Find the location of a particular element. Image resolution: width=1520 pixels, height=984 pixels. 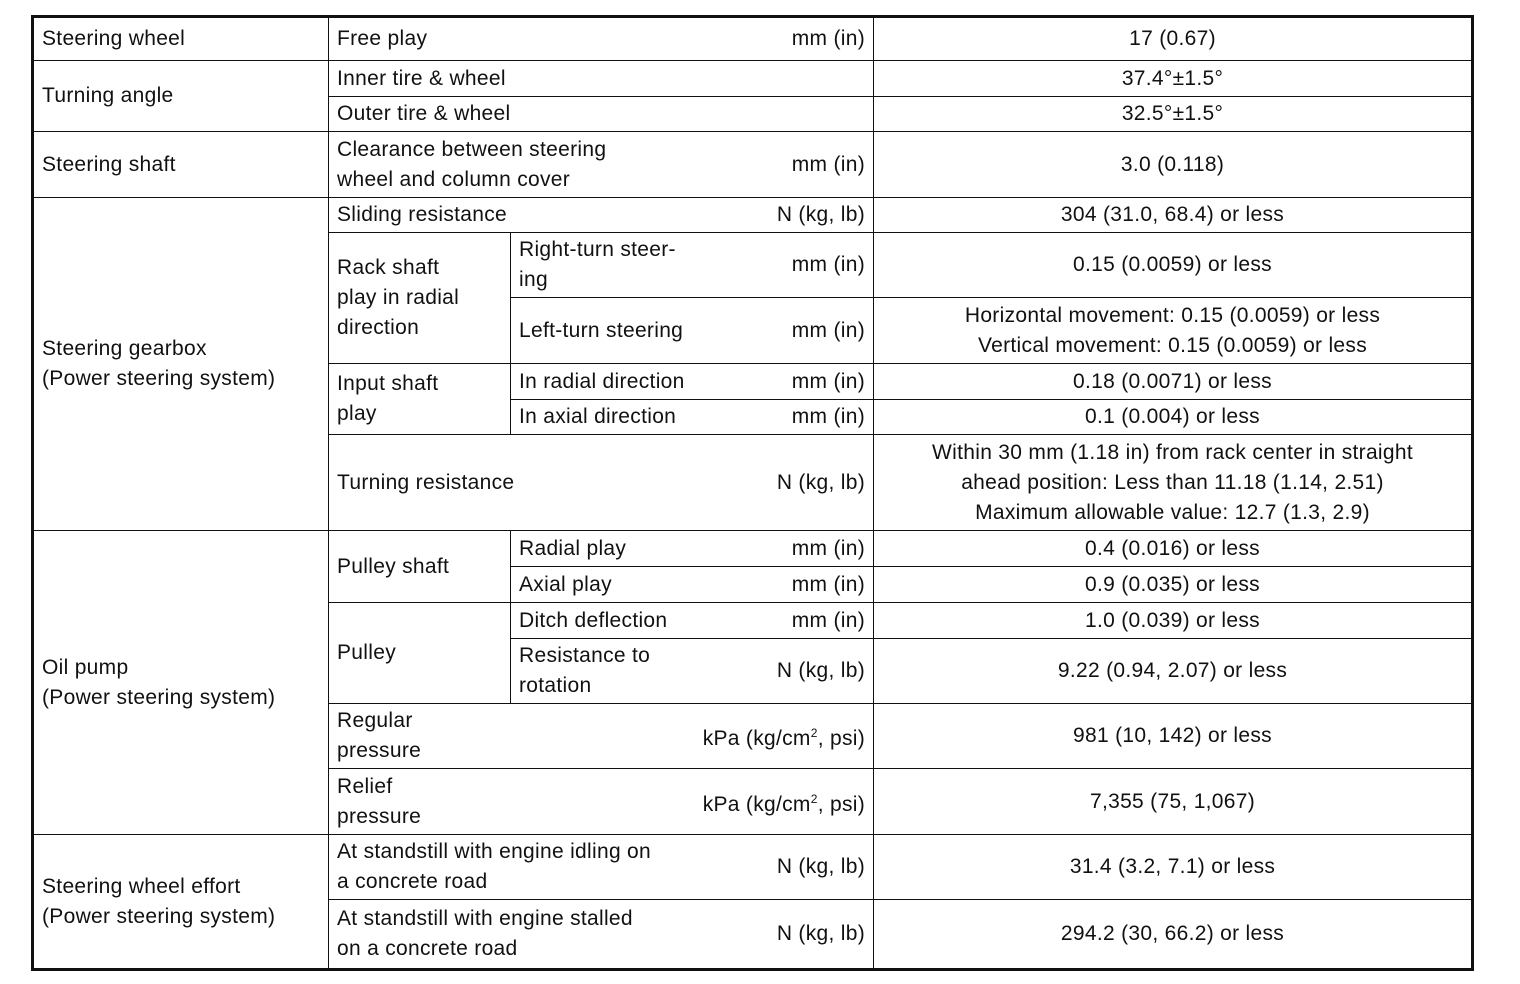

item-label: Regular pressure is located at coordinates (379, 735).